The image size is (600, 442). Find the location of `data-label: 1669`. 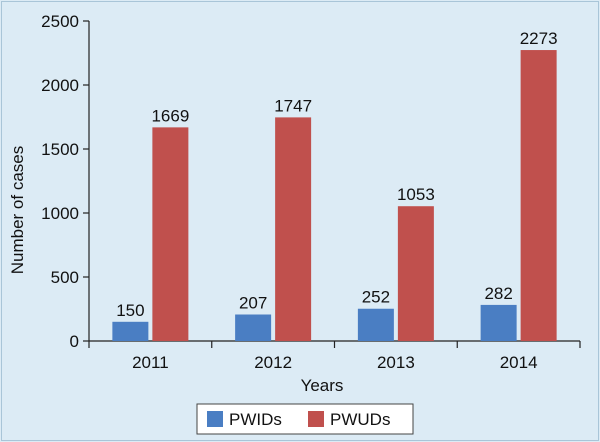

data-label: 1669 is located at coordinates (170, 115).